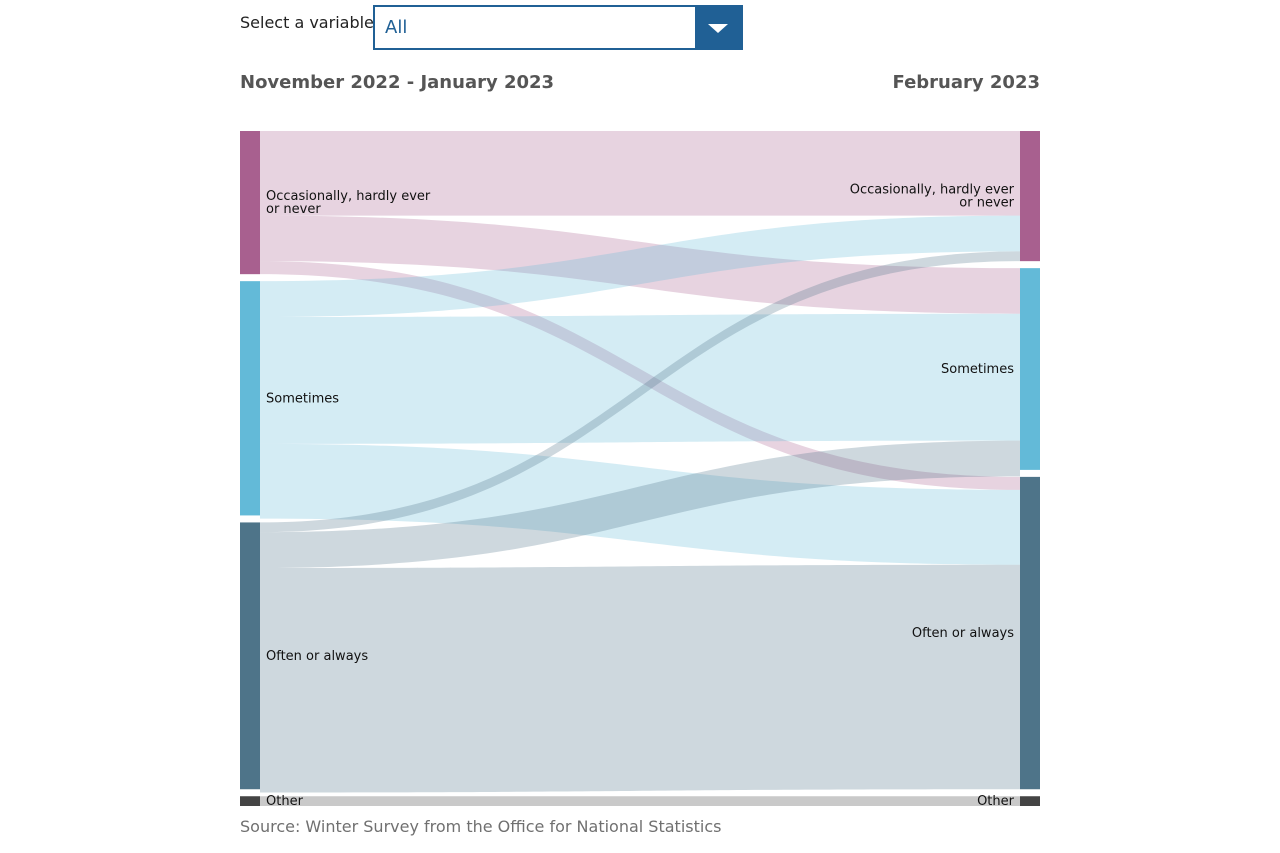  I want to click on variable-selector-label: Select a variable:, so click(310, 22).